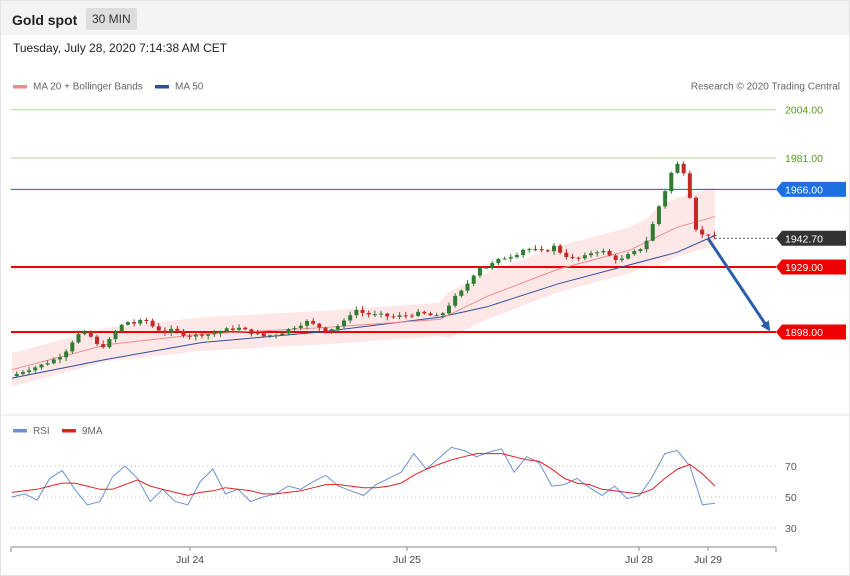 The width and height of the screenshot is (850, 576). Describe the element at coordinates (92, 431) in the screenshot. I see `rsi-ma-legend-label: 9MA` at that location.